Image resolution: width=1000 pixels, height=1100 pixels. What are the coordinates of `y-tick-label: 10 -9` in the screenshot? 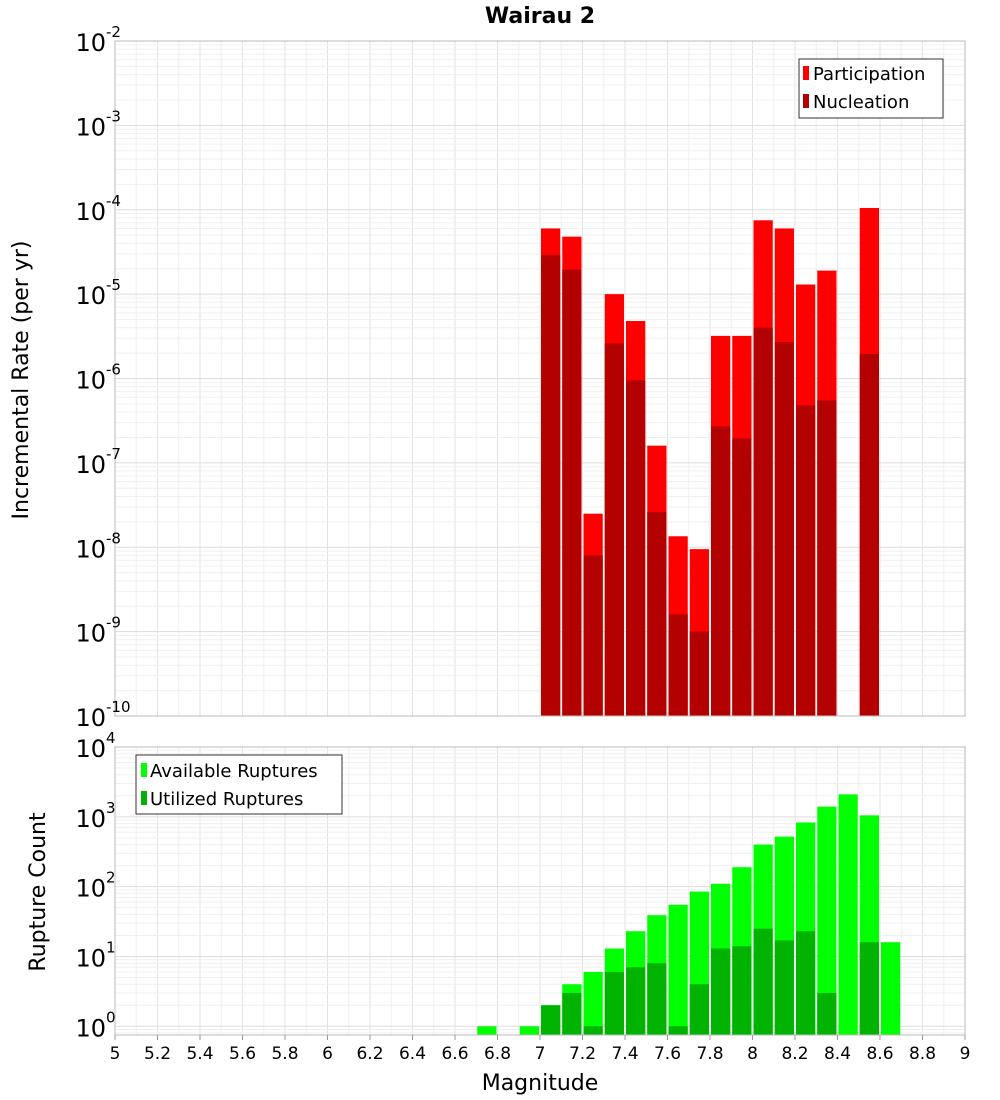 It's located at (98, 631).